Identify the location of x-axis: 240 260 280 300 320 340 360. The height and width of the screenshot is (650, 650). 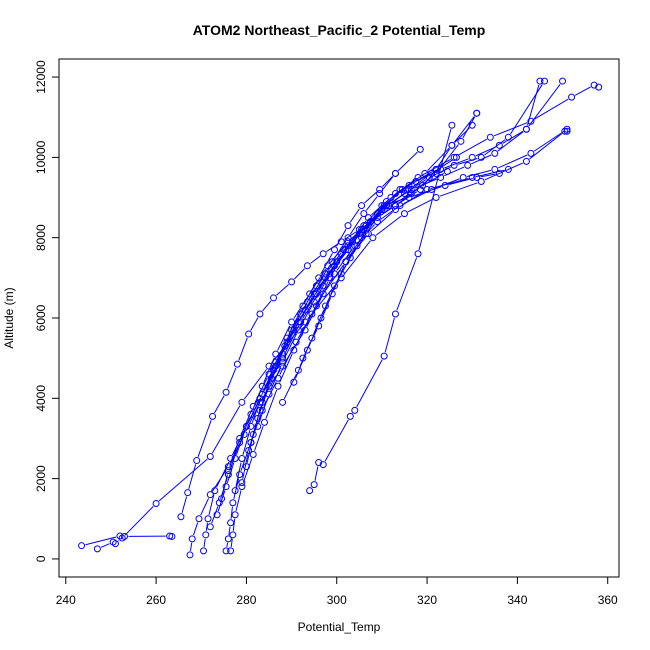
(337, 591).